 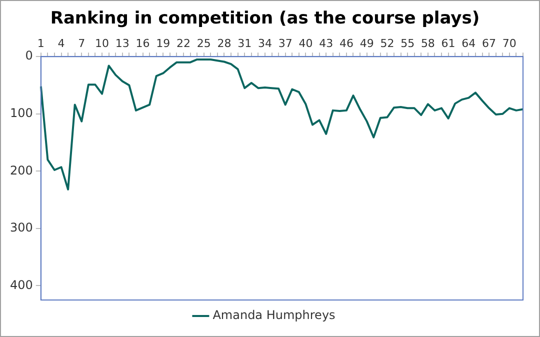 What do you see at coordinates (265, 43) in the screenshot?
I see `x-tick-label: 34` at bounding box center [265, 43].